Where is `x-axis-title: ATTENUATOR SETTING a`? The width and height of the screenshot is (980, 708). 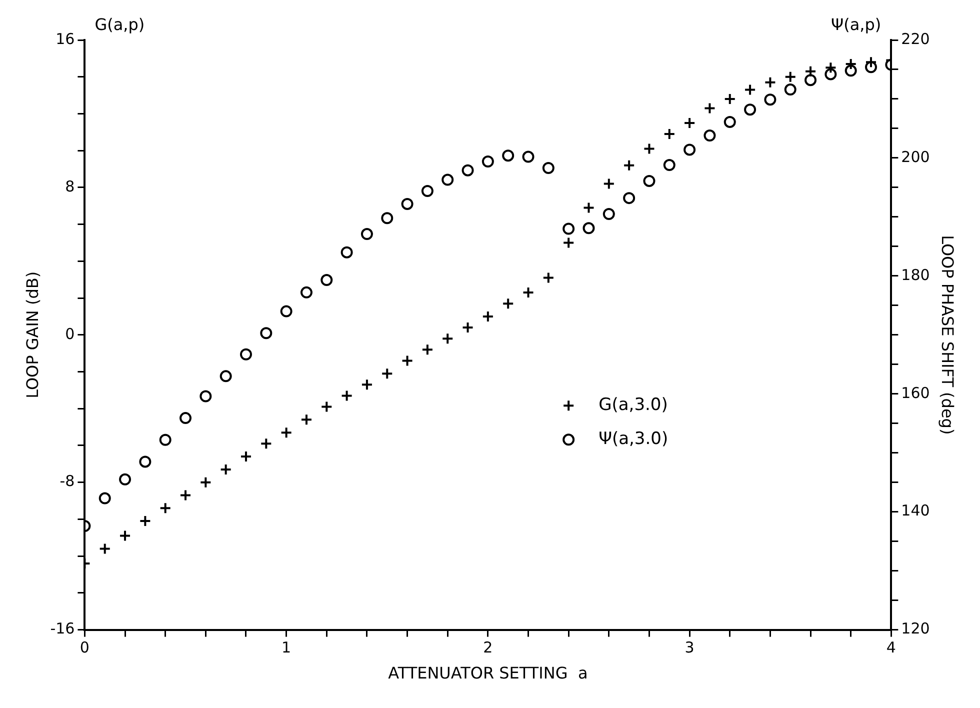 x-axis-title: ATTENUATOR SETTING a is located at coordinates (488, 673).